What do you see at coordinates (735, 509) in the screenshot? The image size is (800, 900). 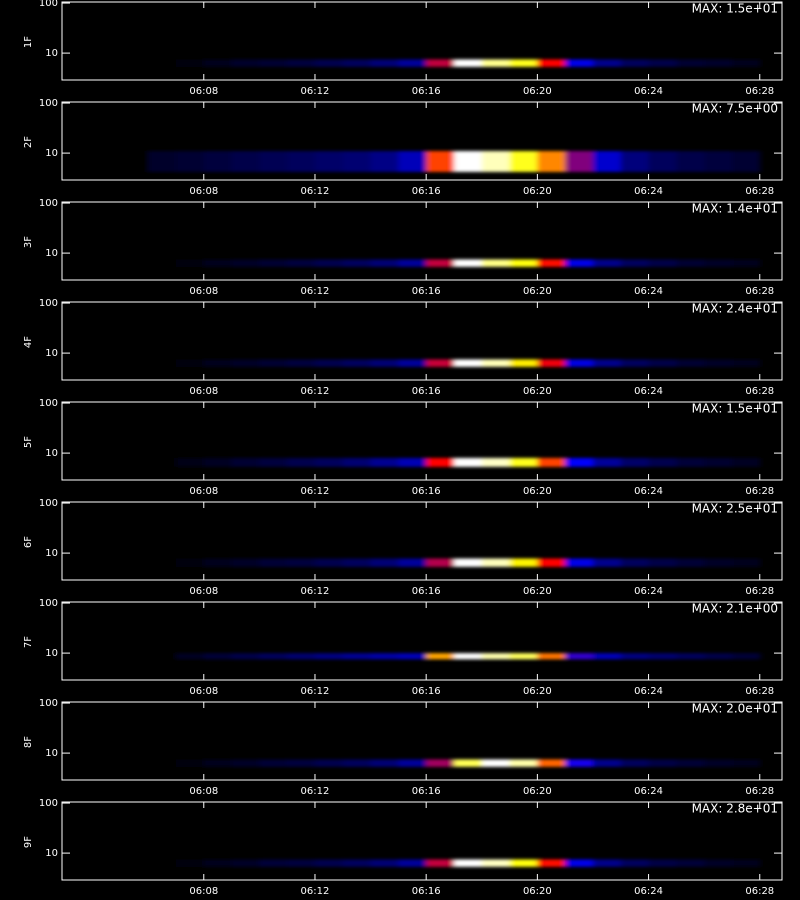 I see `max-annotation: MAX: 2.5e+01` at bounding box center [735, 509].